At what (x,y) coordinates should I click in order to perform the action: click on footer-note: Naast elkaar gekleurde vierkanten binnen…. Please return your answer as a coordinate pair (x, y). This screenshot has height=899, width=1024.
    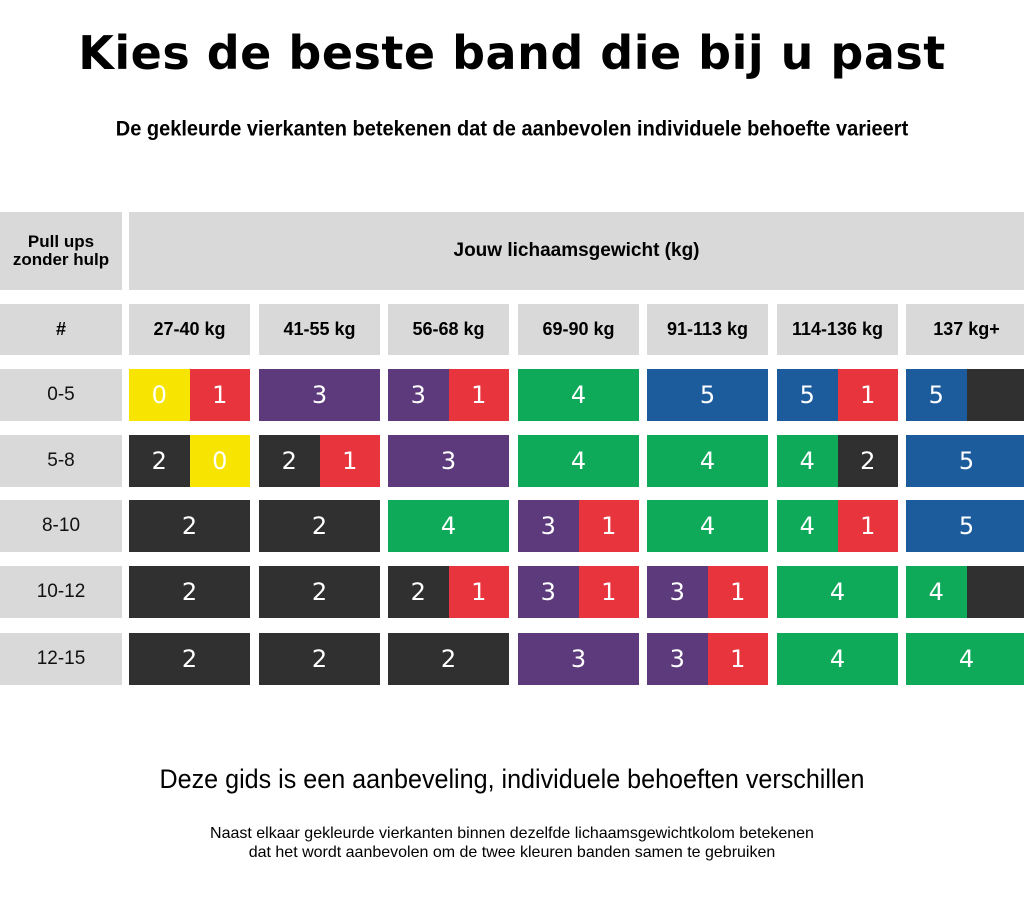
    Looking at the image, I should click on (512, 843).